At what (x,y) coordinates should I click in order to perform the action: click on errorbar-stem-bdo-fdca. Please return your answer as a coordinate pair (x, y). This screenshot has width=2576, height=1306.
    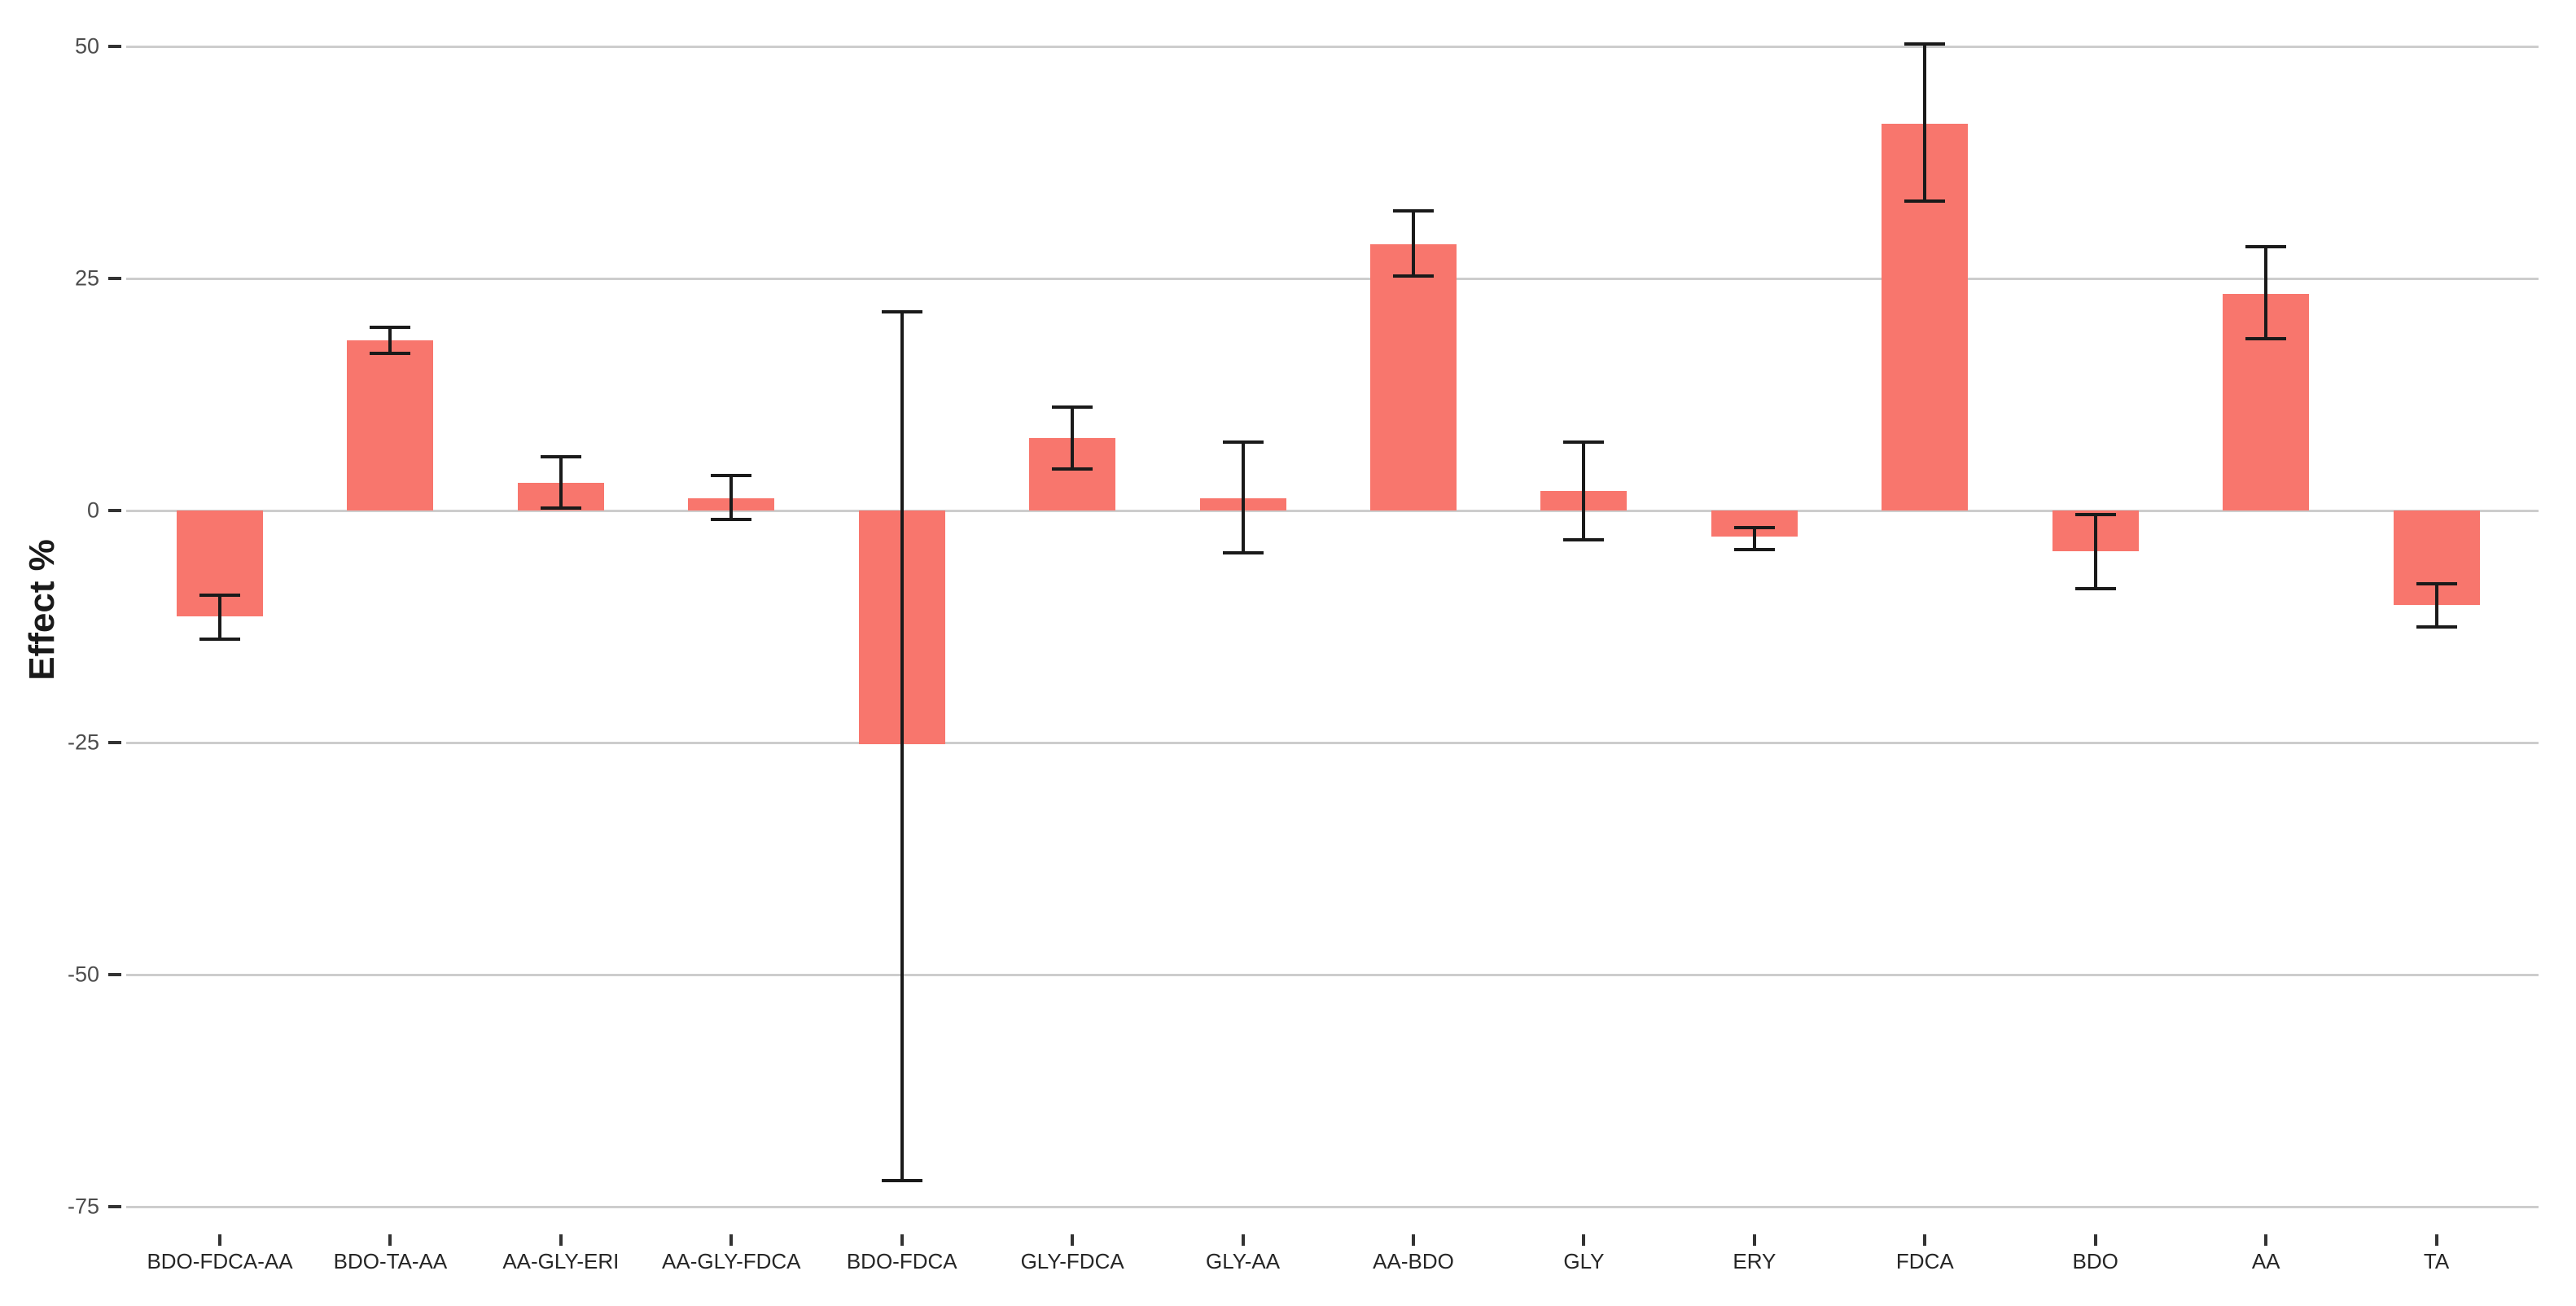
    Looking at the image, I should click on (902, 746).